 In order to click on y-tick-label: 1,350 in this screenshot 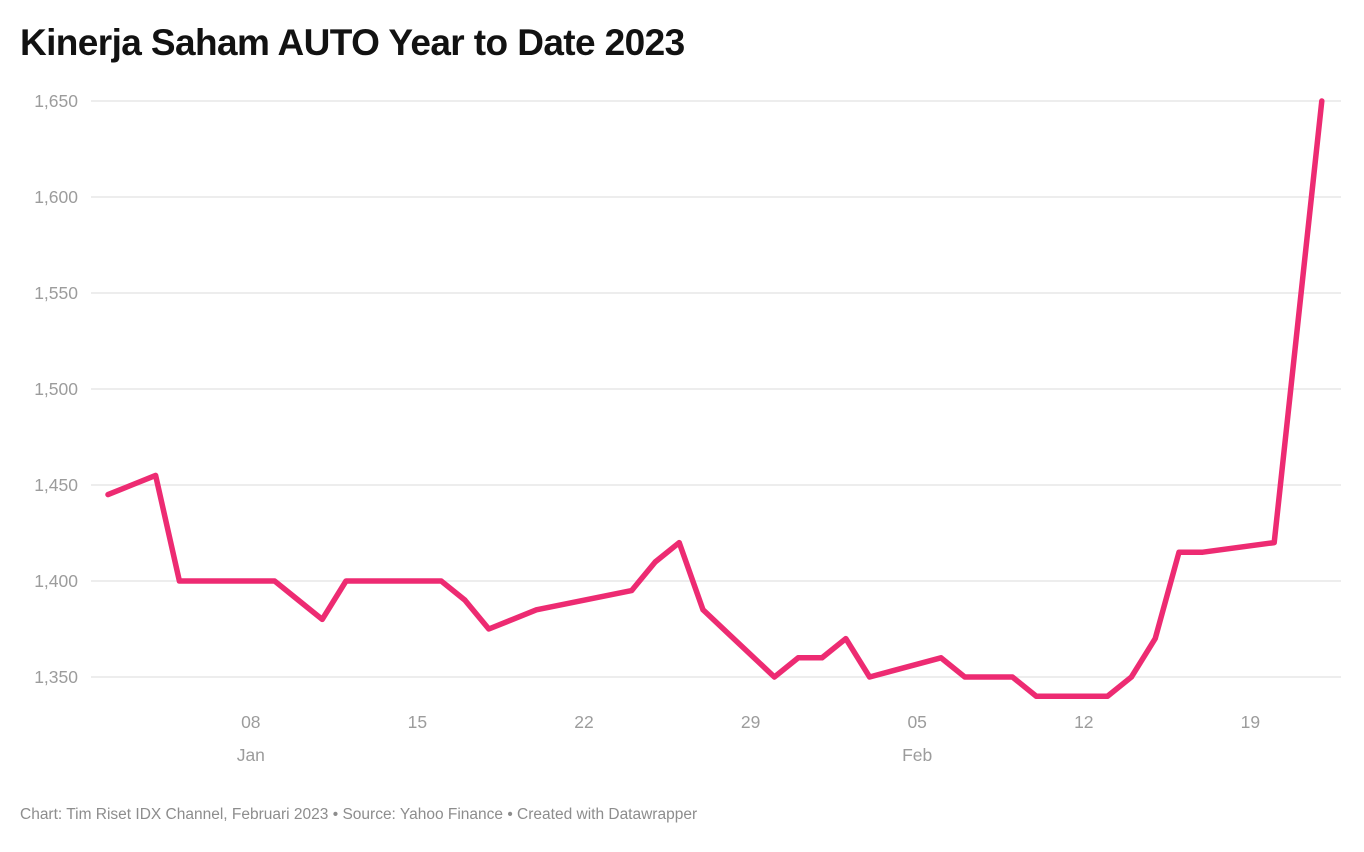, I will do `click(56, 677)`.